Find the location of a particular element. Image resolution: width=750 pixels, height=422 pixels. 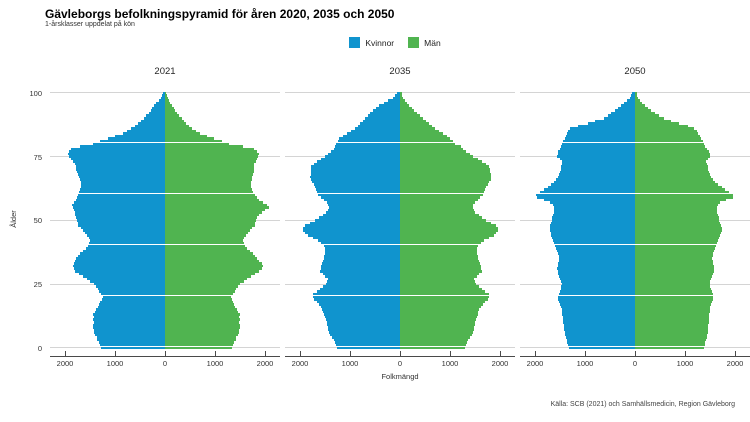

panel-title-2035: 2035 is located at coordinates (400, 71).